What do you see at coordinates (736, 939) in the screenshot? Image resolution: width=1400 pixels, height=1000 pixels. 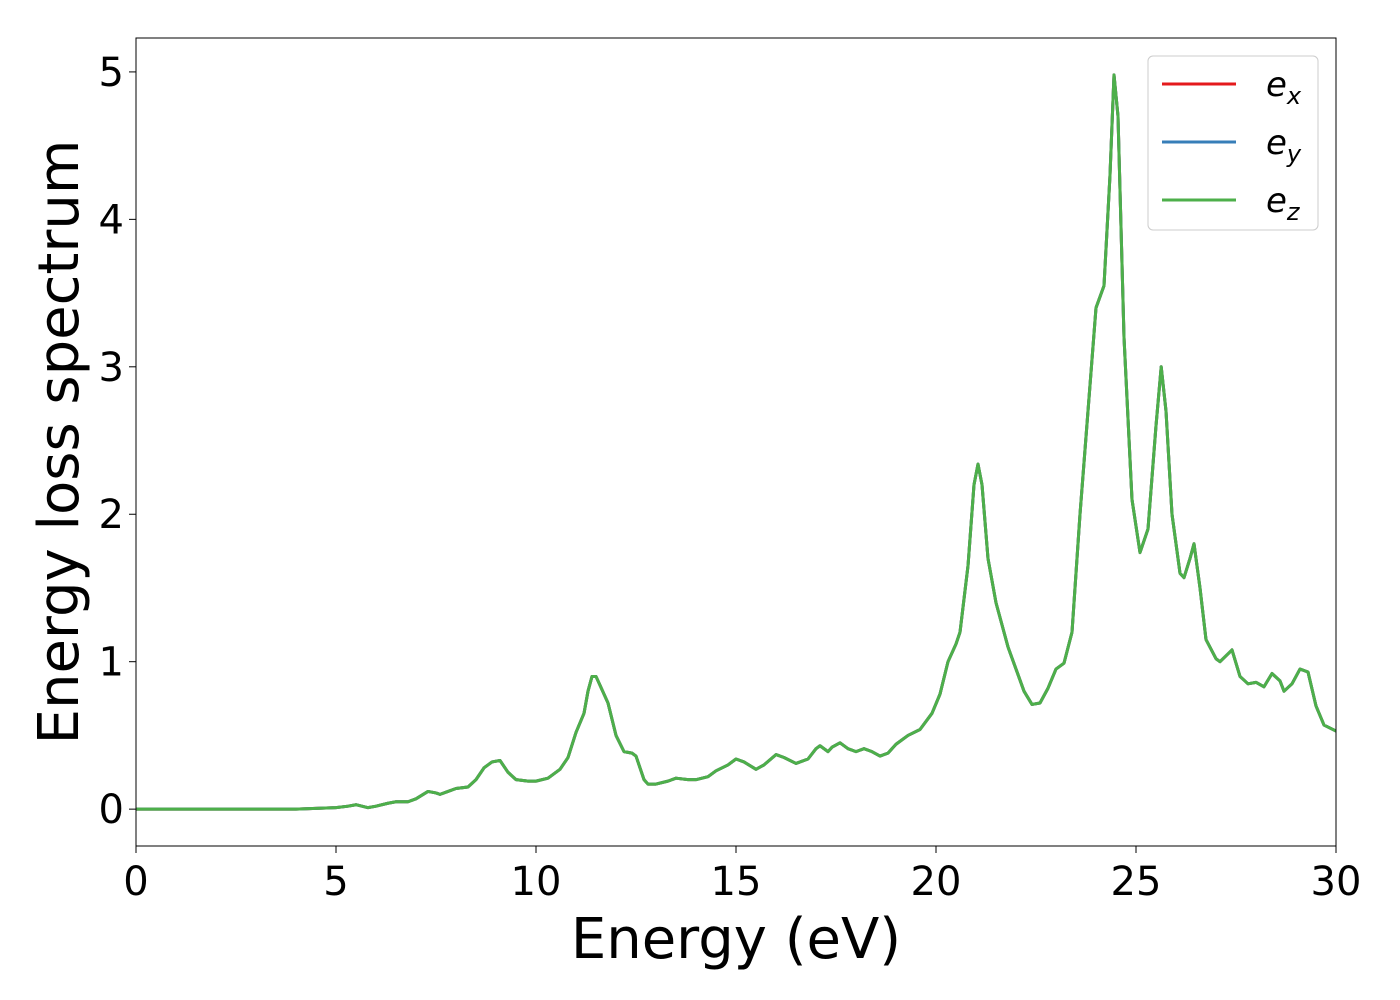 I see `x-axis-label: Energy (eV)` at bounding box center [736, 939].